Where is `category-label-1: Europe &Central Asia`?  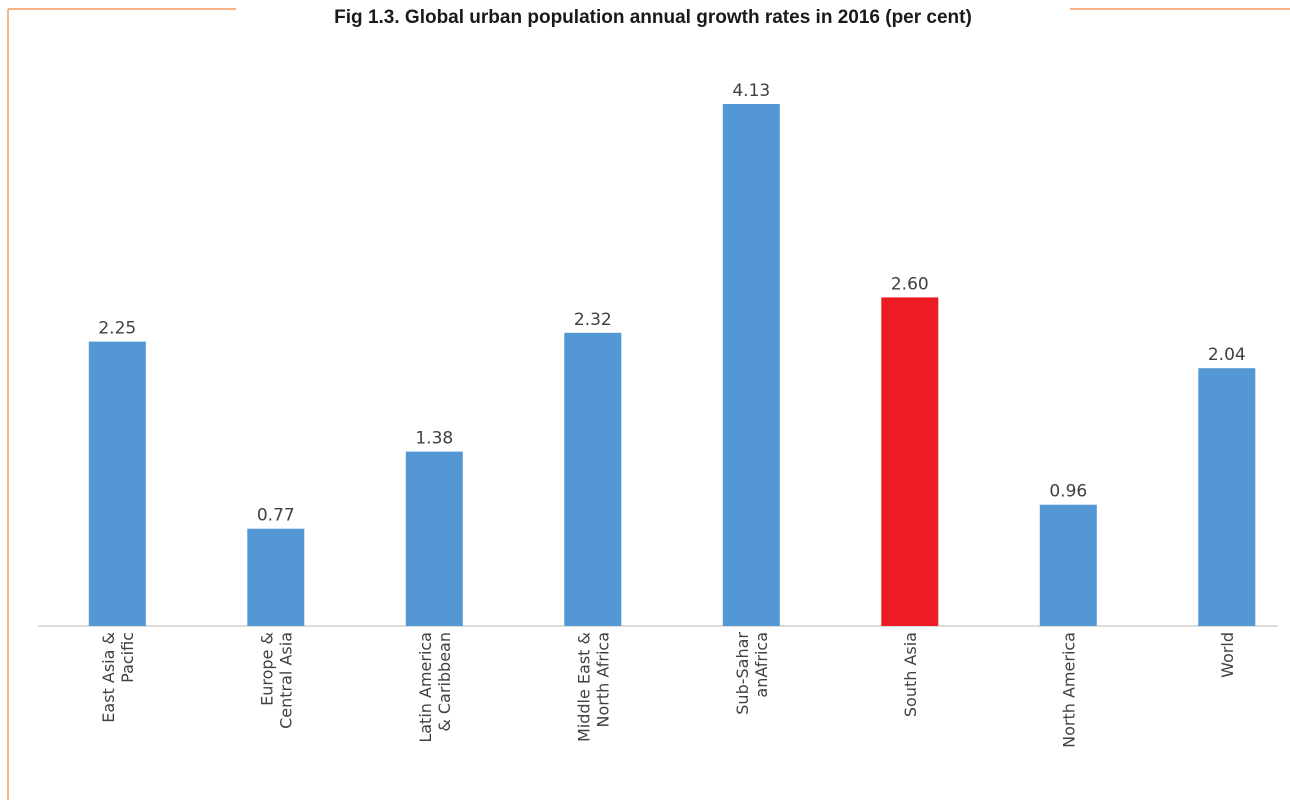 category-label-1: Europe &Central Asia is located at coordinates (276, 680).